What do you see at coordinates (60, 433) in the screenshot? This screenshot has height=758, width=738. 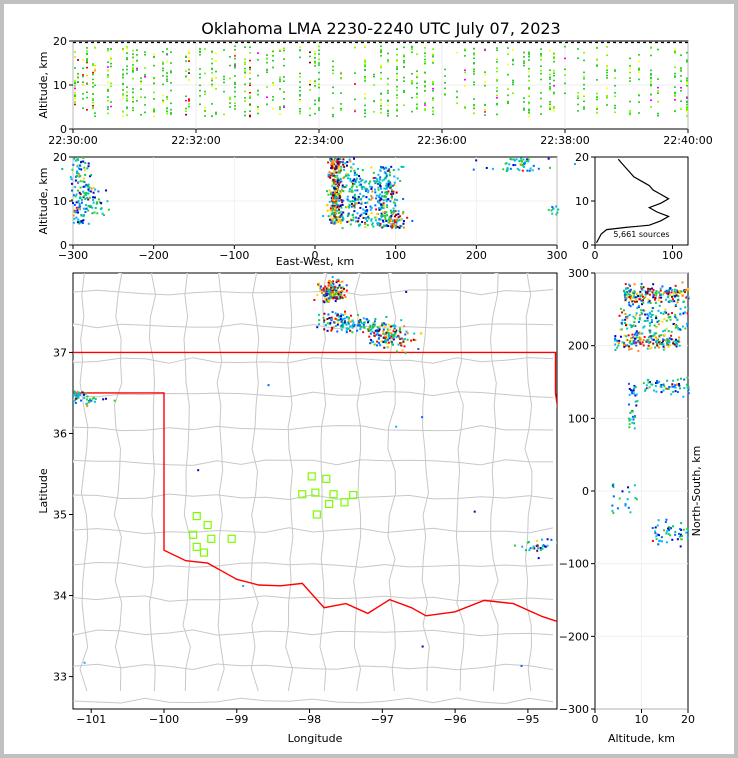 I see `y-tick-label: 36` at bounding box center [60, 433].